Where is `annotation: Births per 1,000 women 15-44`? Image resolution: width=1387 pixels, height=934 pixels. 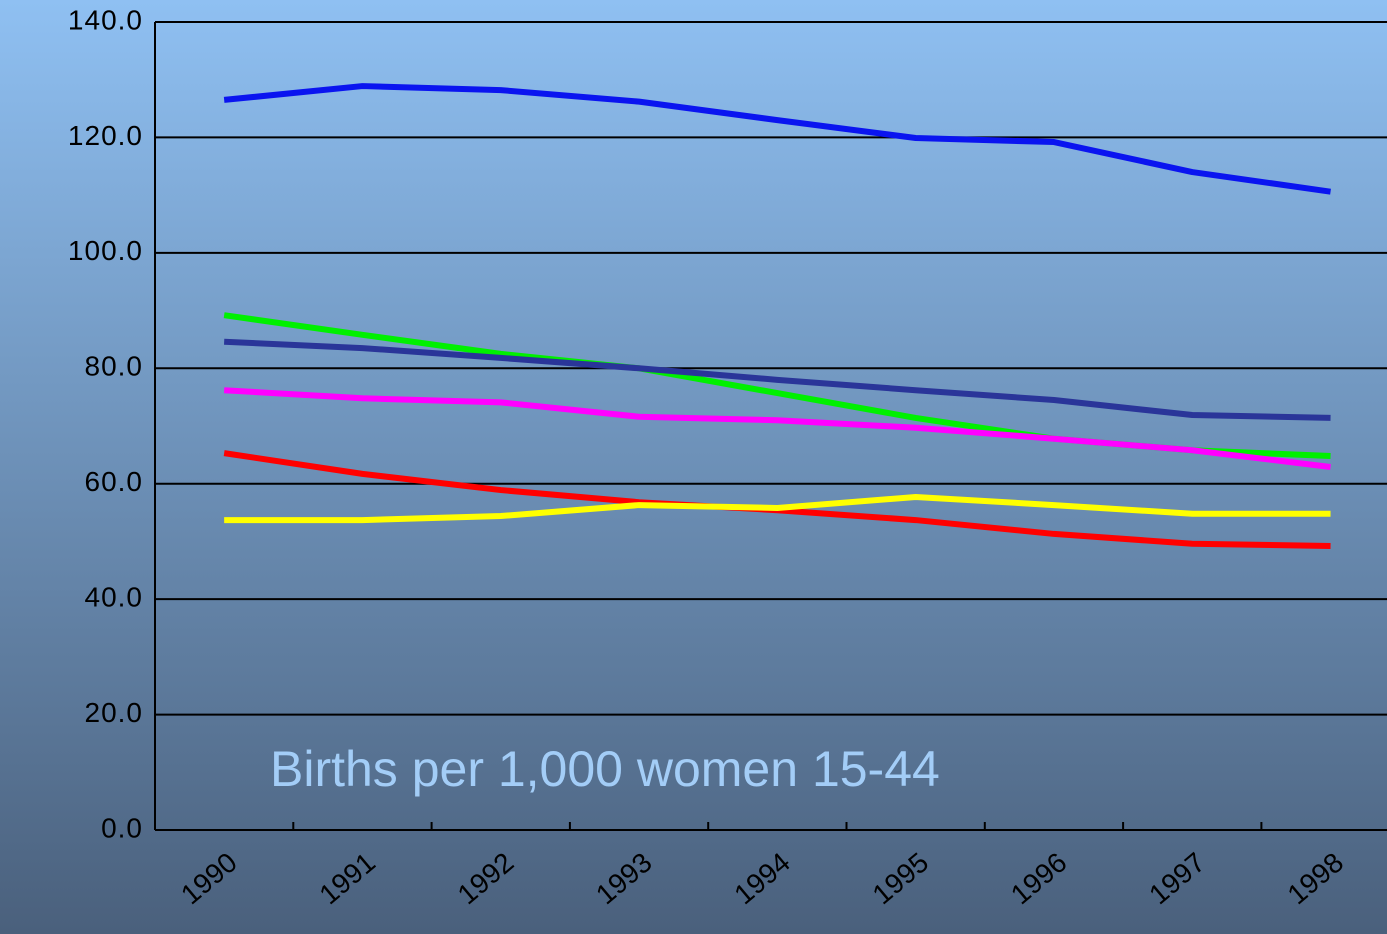 annotation: Births per 1,000 women 15-44 is located at coordinates (605, 769).